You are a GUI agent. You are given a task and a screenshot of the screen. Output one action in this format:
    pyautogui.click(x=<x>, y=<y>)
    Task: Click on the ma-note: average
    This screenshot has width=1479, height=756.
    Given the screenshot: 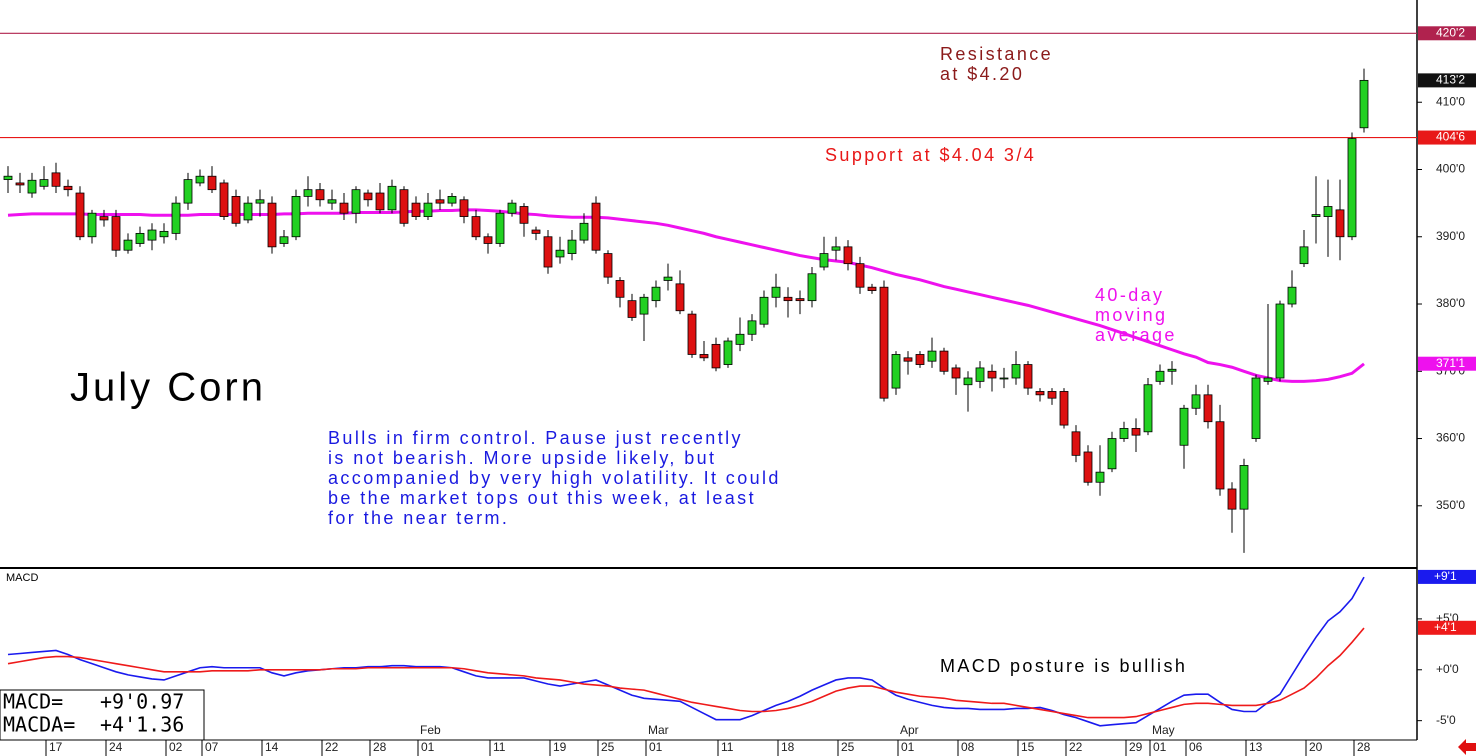 What is the action you would take?
    pyautogui.click(x=1136, y=335)
    